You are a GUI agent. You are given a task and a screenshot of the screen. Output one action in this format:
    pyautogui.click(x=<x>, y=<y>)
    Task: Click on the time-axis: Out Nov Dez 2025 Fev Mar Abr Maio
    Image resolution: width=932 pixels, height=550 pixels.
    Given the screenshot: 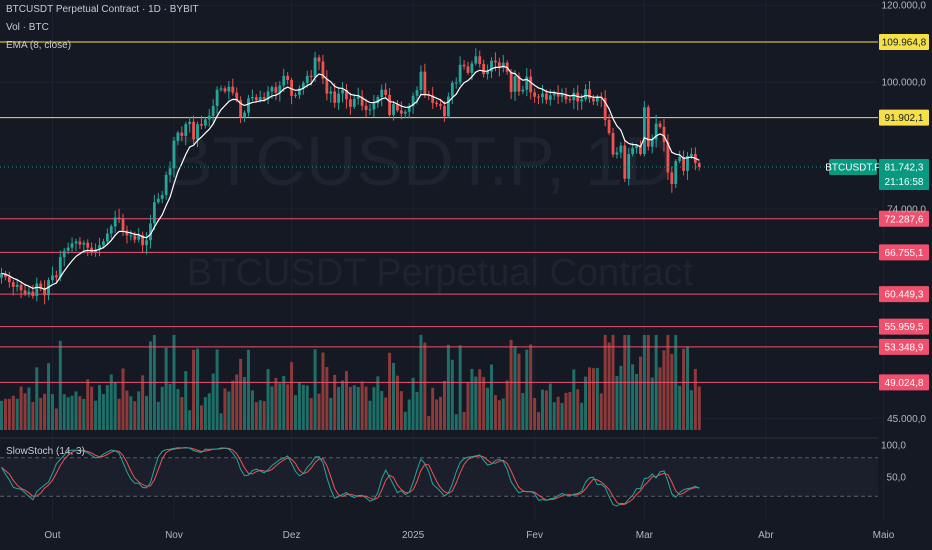 What is the action you would take?
    pyautogui.click(x=469, y=535)
    